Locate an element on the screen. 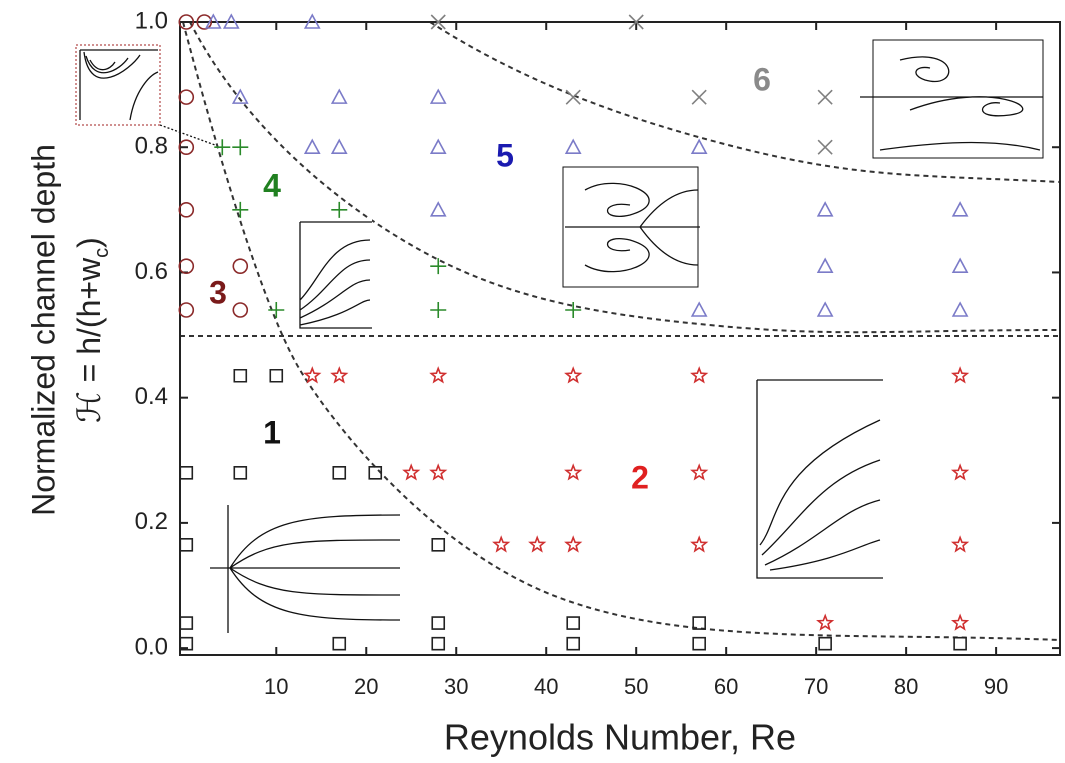  y-axis-label: Normalized channel depth is located at coordinates (43, 330).